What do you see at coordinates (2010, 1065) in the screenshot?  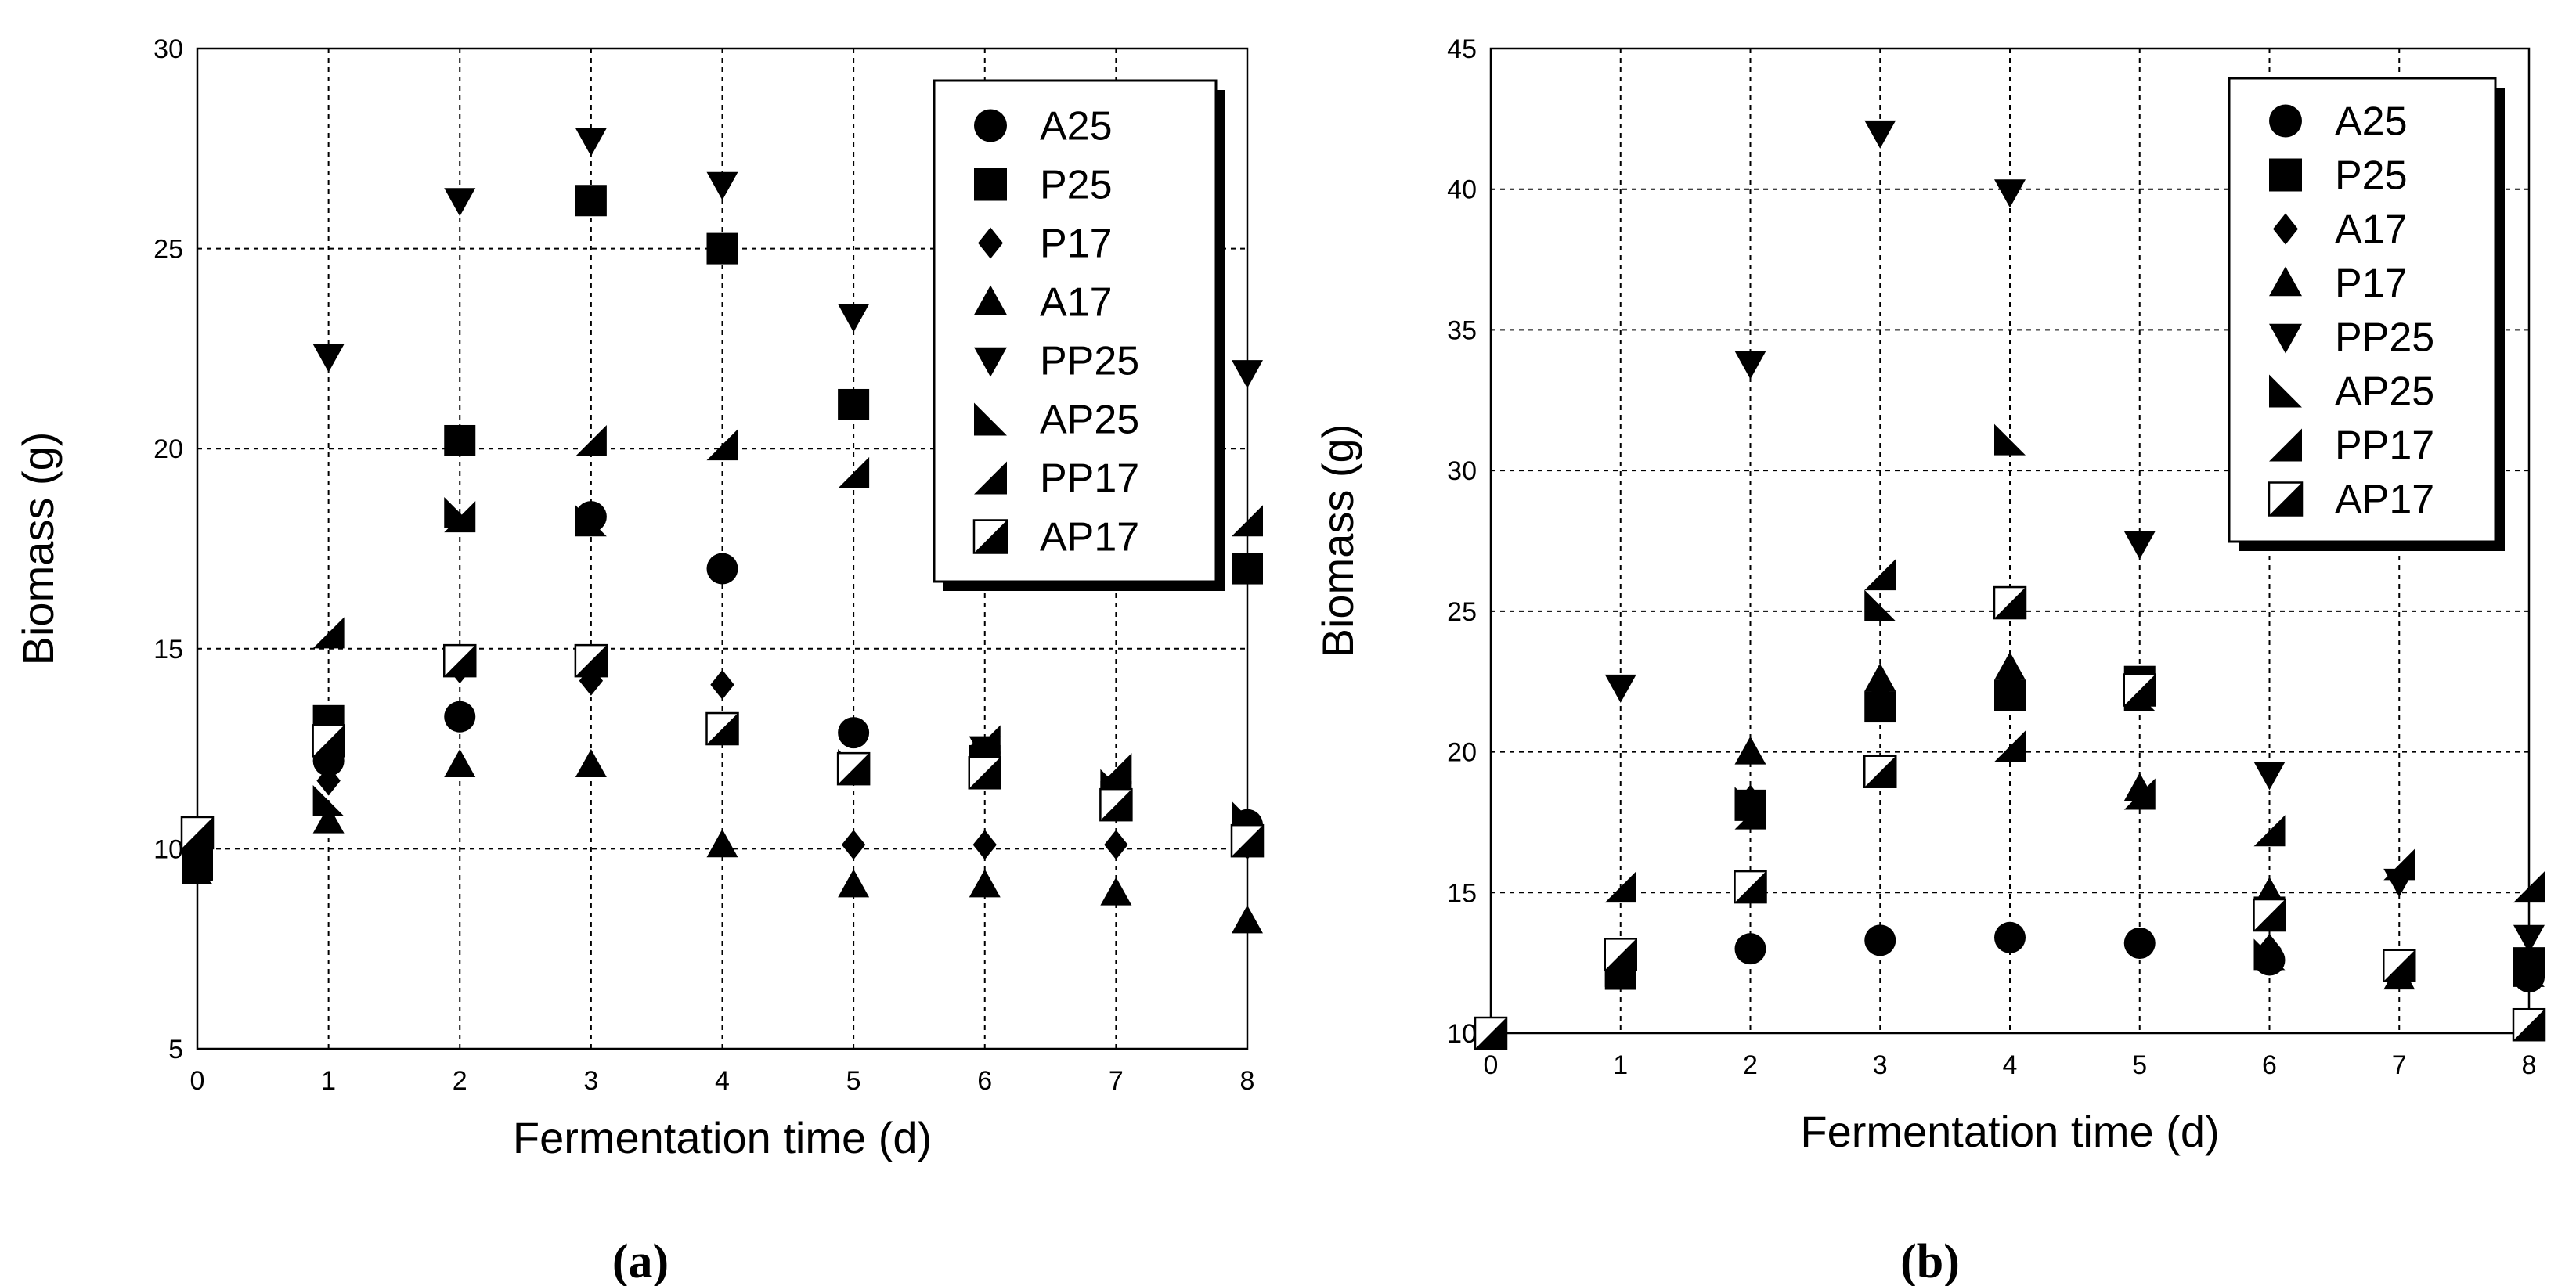 I see `x-tick-label: 4` at bounding box center [2010, 1065].